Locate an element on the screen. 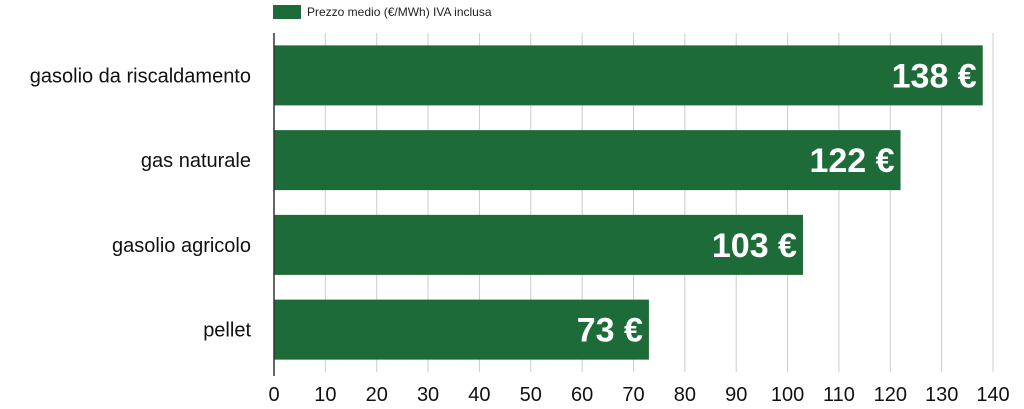  category-label: gas naturale is located at coordinates (196, 161).